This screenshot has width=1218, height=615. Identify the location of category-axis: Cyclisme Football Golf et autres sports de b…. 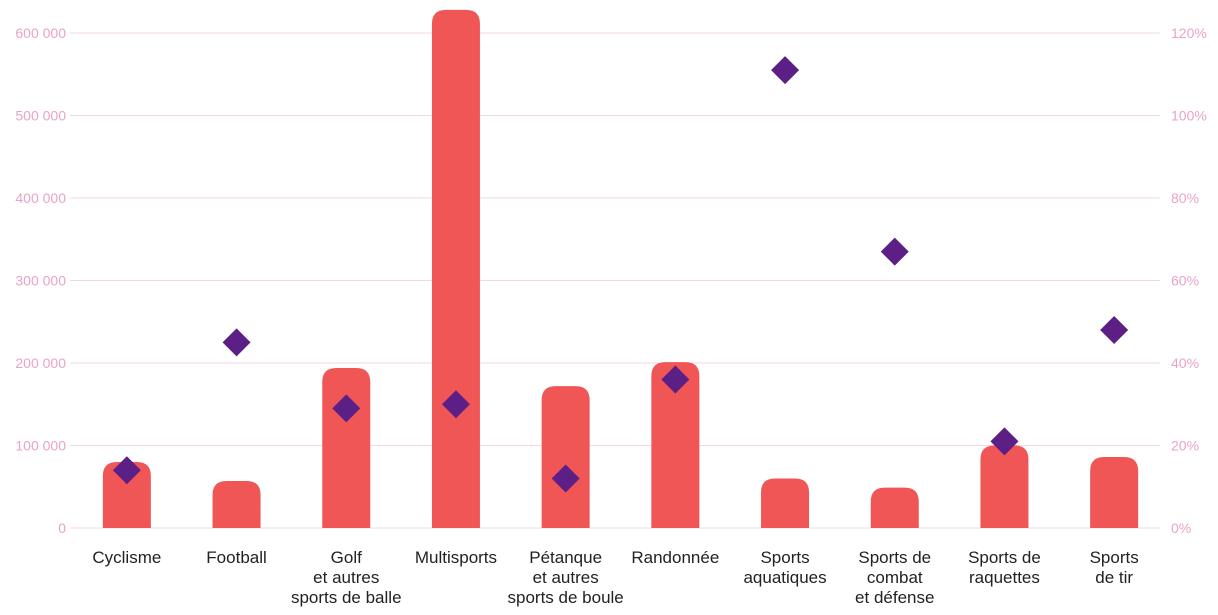
(615, 577).